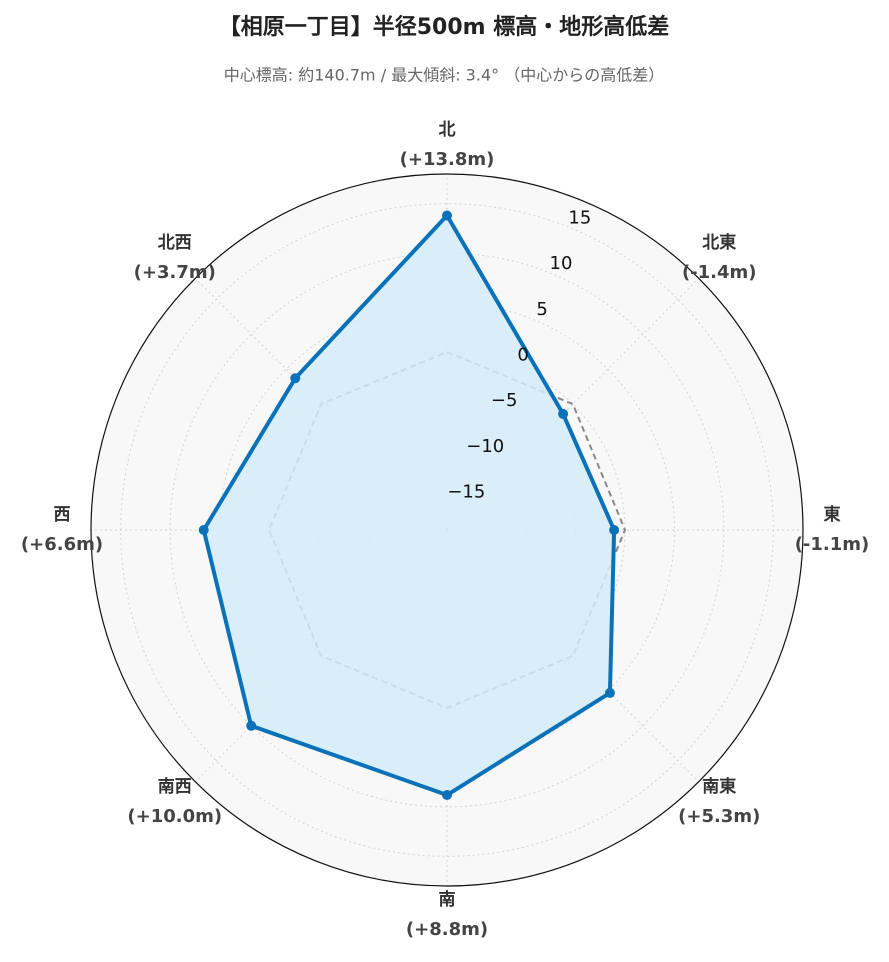  I want to click on value-label: (+10.0m), so click(174, 816).